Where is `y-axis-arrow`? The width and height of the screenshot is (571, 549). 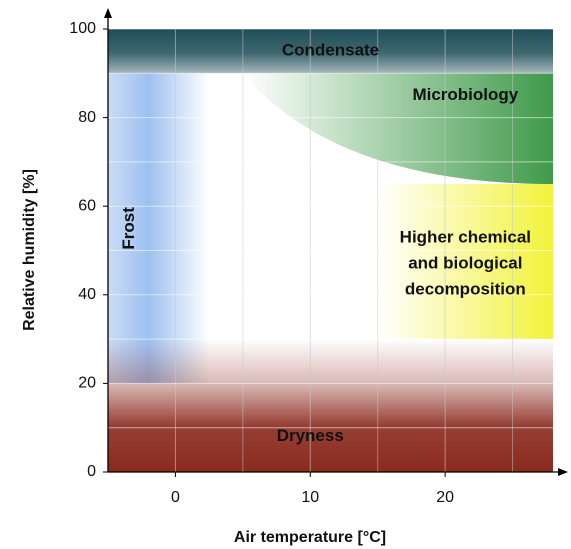
y-axis-arrow is located at coordinates (108, 13).